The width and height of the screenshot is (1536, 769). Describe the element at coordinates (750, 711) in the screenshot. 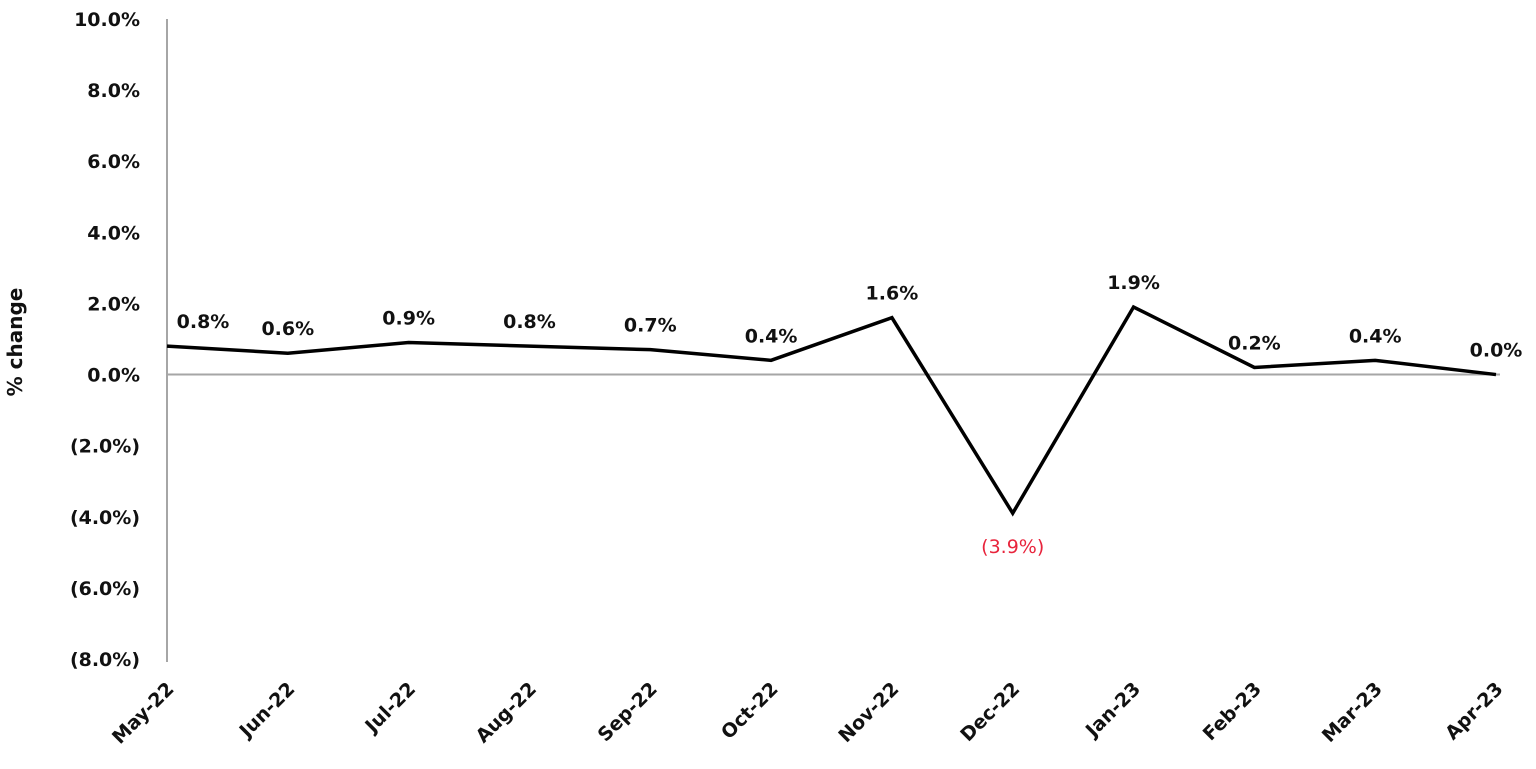

I see `x-tick-label: Oct-22` at that location.